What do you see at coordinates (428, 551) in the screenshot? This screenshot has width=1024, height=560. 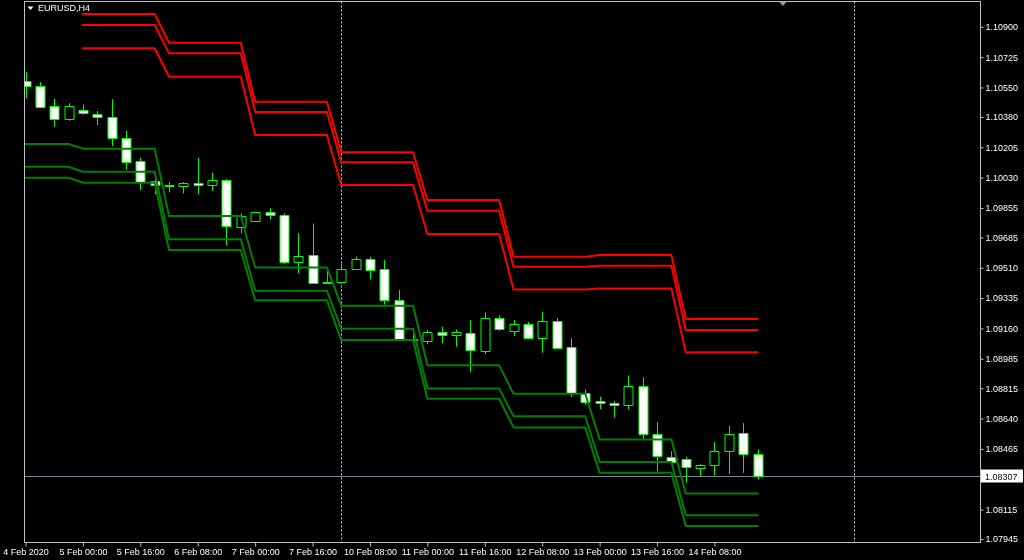 I see `x-tick-label: 11 Feb 00:00` at bounding box center [428, 551].